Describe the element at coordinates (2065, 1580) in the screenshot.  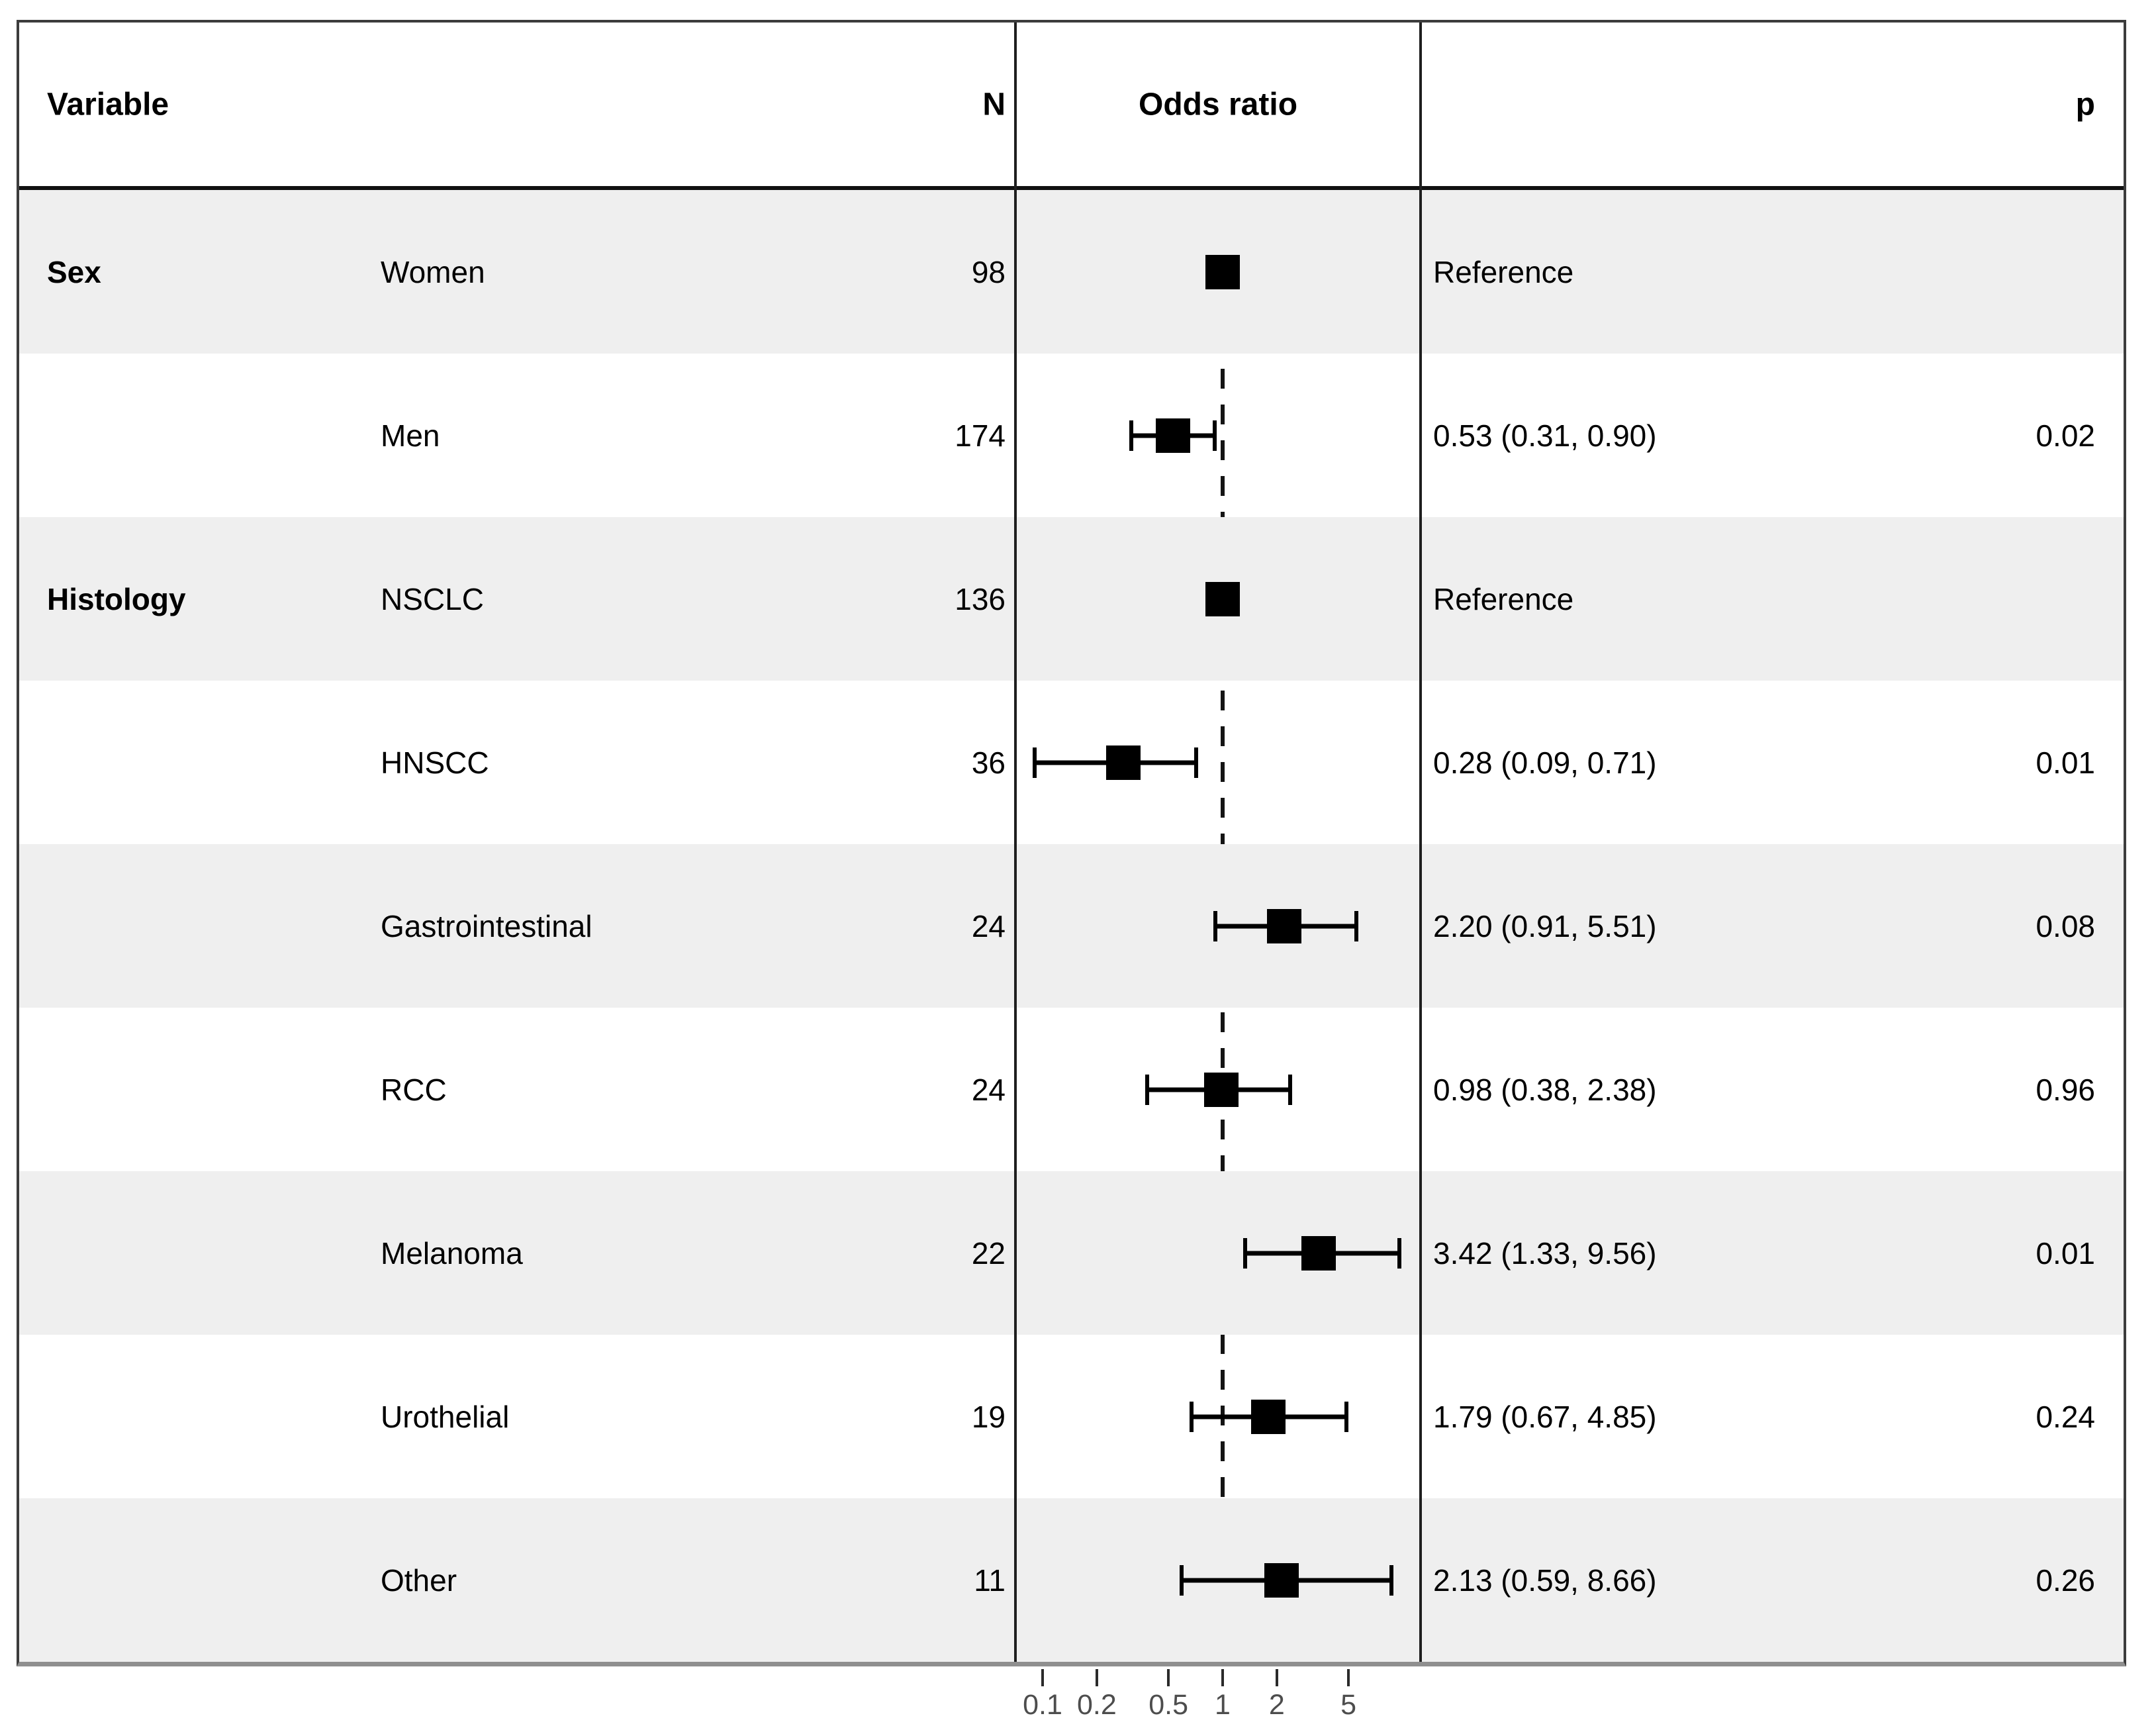
I see `p-value: 0.26` at that location.